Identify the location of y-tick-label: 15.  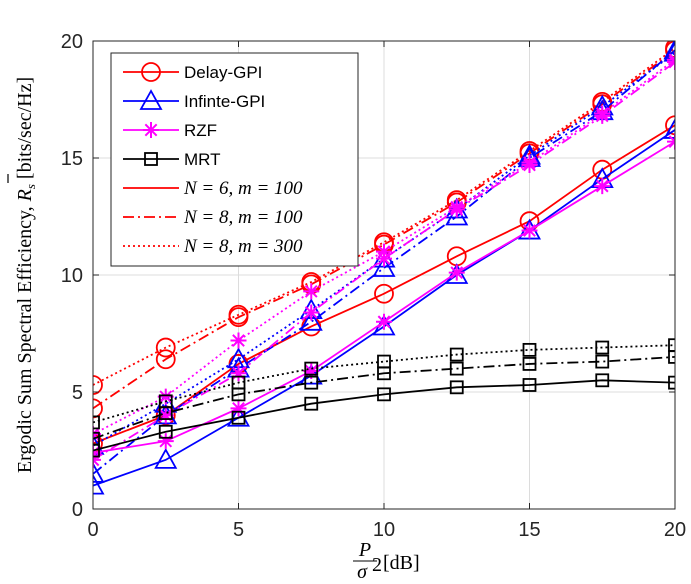
(72, 159).